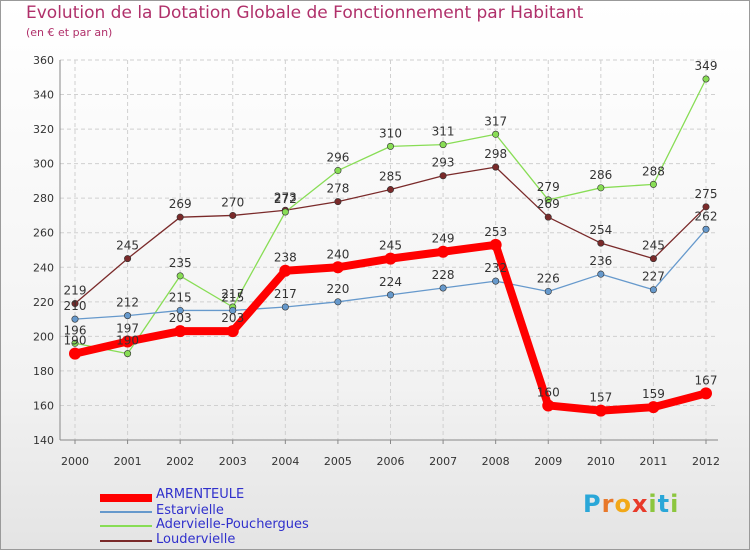  I want to click on proxiti-logo: Proxiti, so click(631, 504).